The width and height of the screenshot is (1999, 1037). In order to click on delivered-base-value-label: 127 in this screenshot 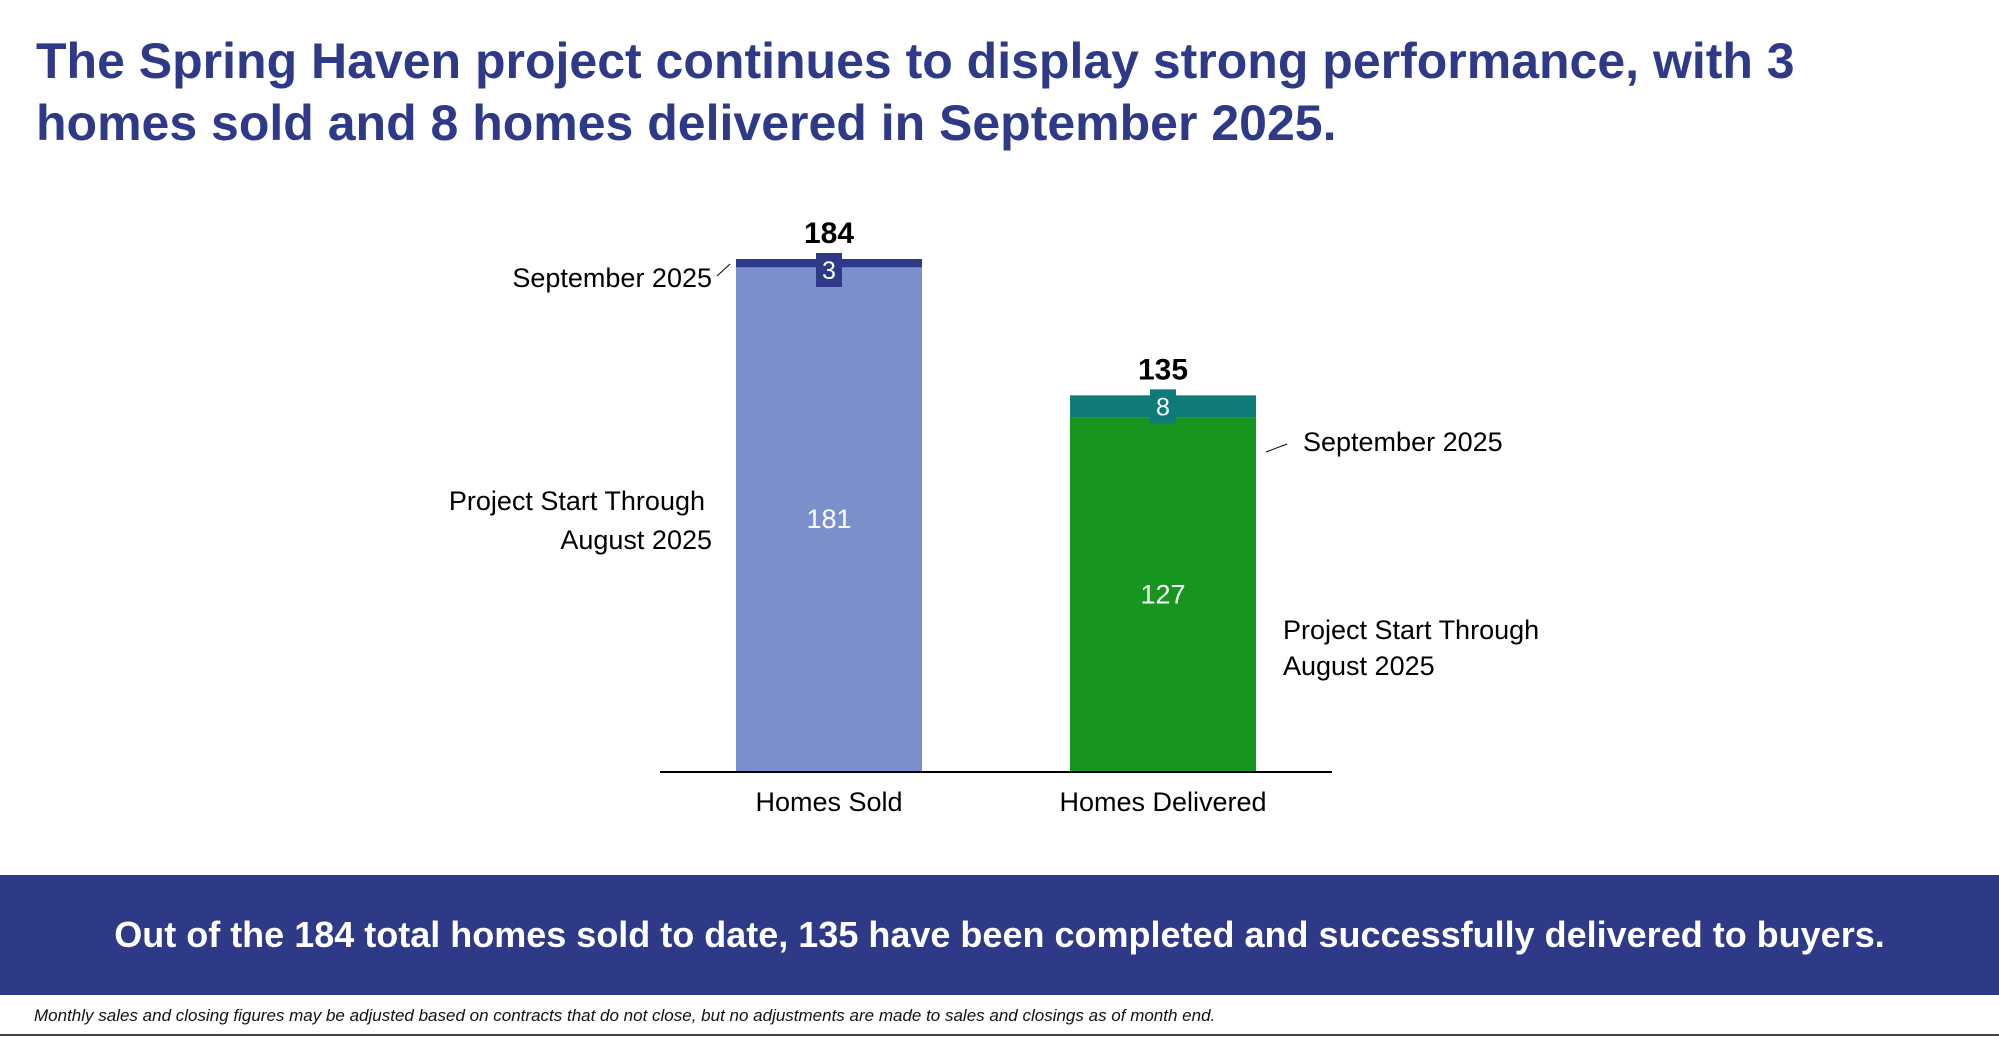, I will do `click(1162, 594)`.